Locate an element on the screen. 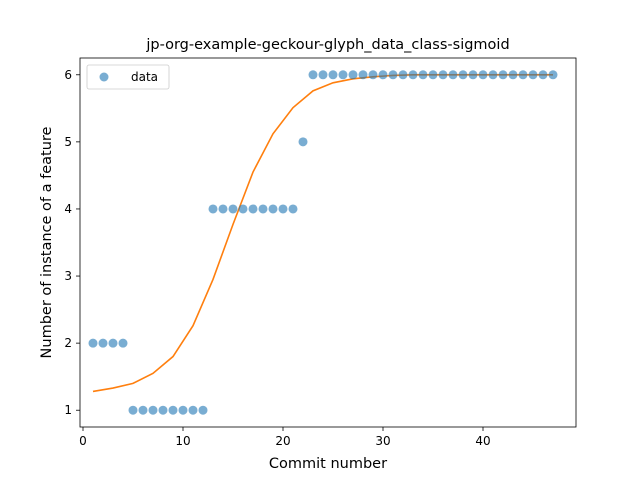 This screenshot has width=640, height=480. x-tick-label: 20 is located at coordinates (282, 441).